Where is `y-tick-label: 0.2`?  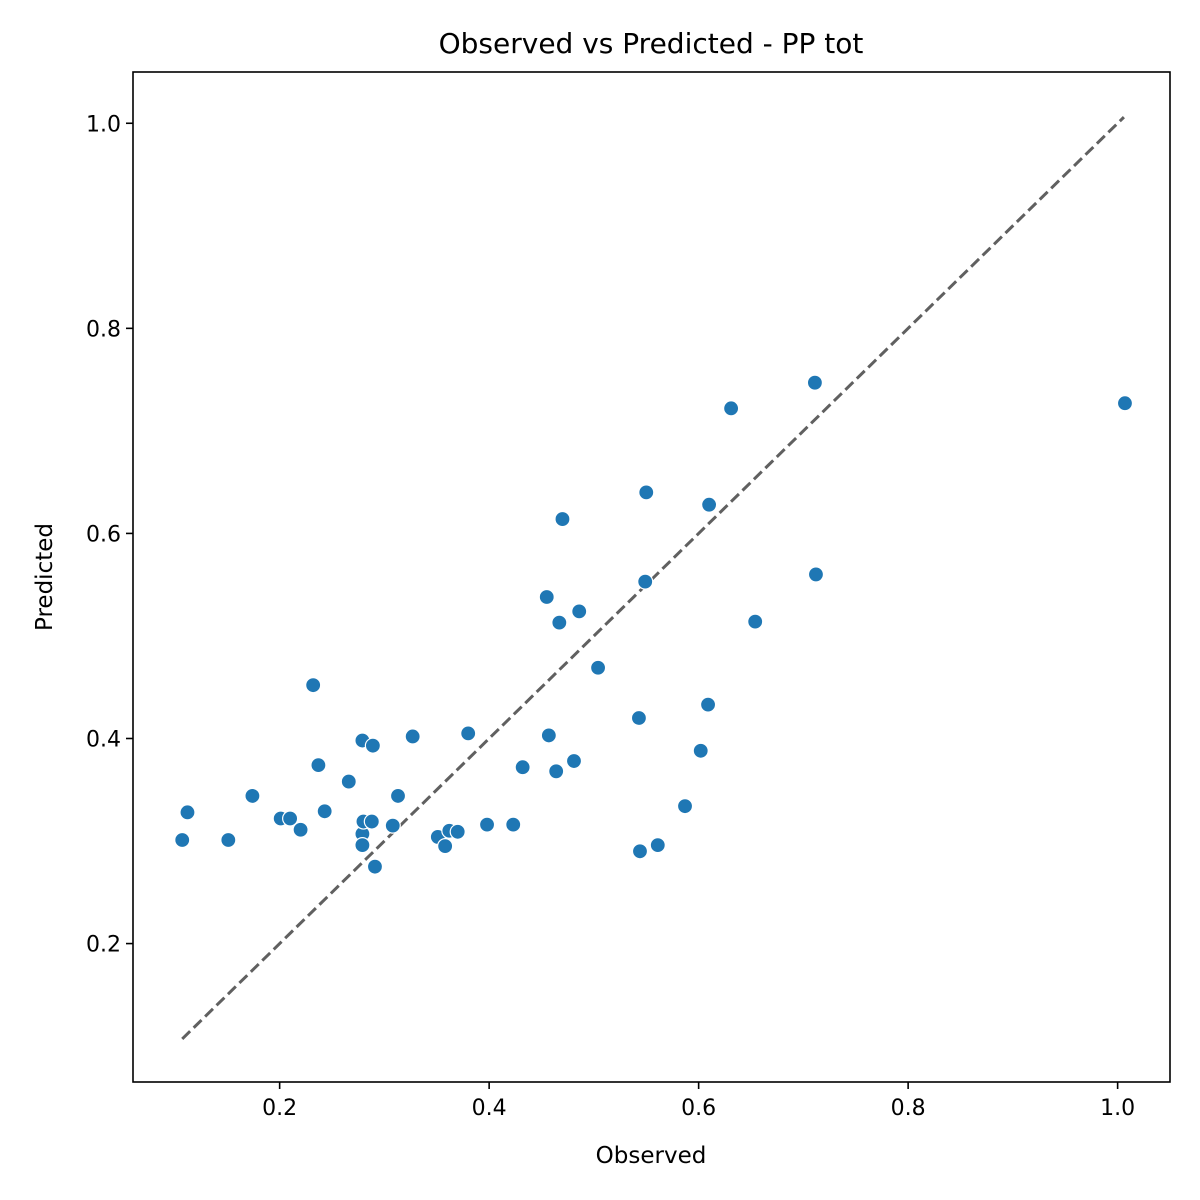
y-tick-label: 0.2 is located at coordinates (103, 945).